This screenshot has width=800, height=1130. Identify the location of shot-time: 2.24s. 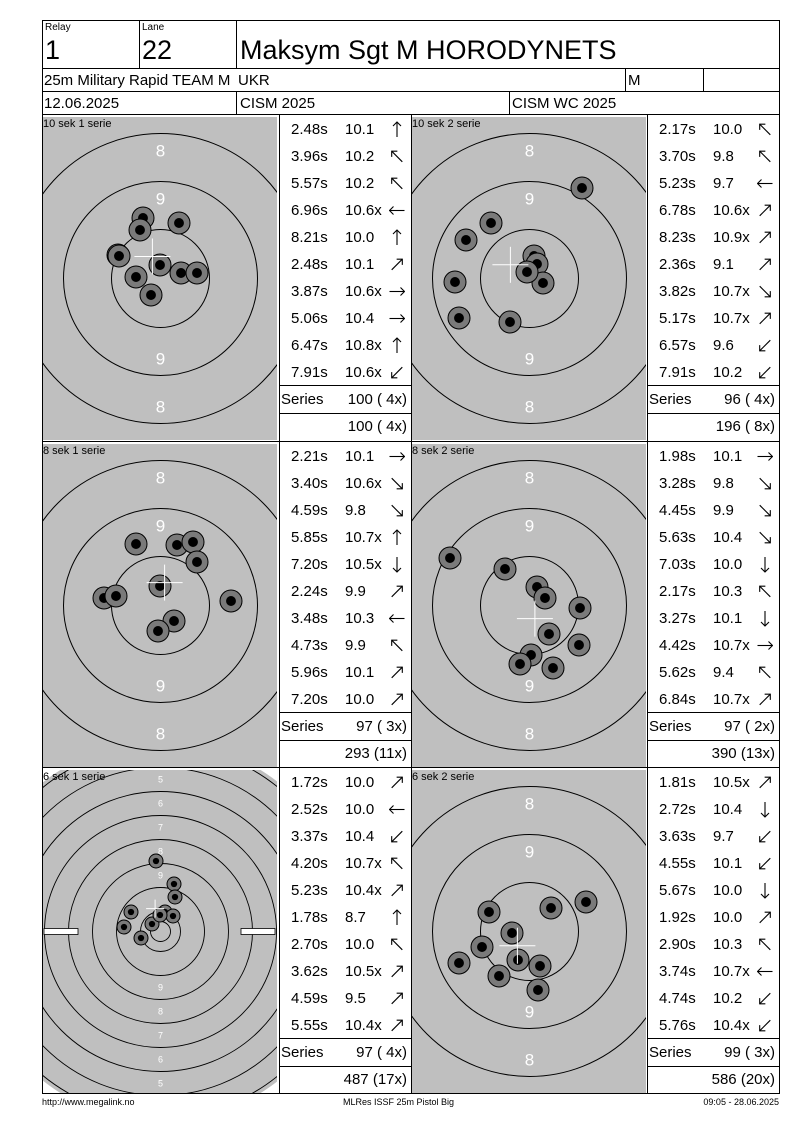
(309, 591).